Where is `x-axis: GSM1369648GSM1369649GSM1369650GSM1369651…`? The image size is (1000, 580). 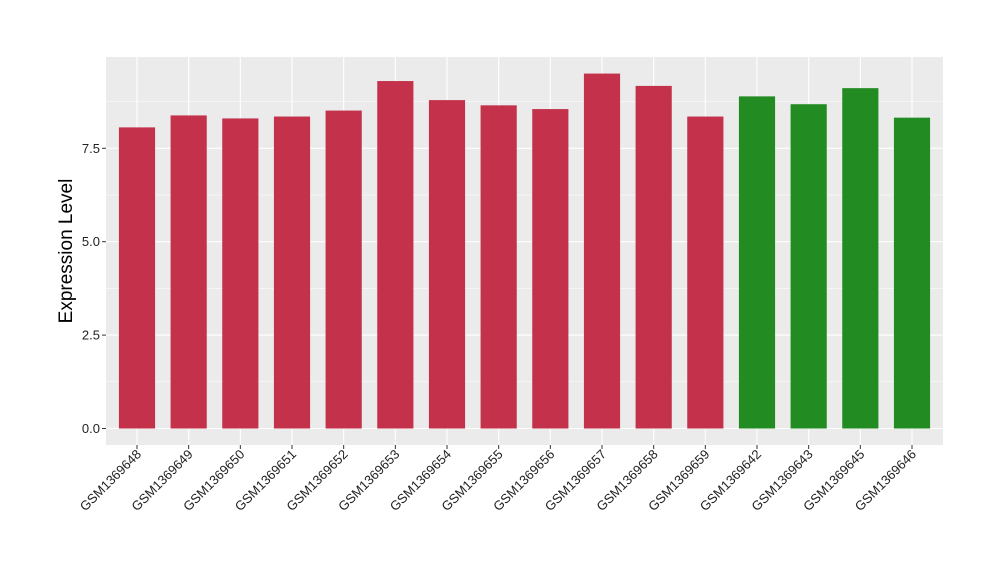 x-axis: GSM1369648GSM1369649GSM1369650GSM1369651… is located at coordinates (498, 479).